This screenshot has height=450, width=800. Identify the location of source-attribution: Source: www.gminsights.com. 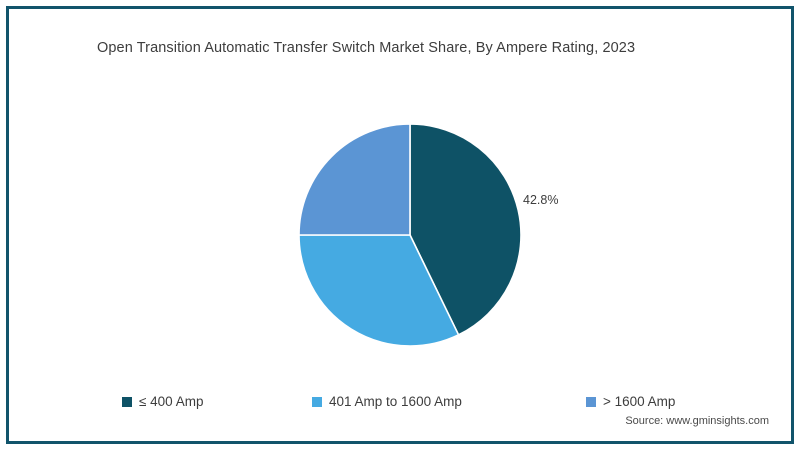
(697, 421).